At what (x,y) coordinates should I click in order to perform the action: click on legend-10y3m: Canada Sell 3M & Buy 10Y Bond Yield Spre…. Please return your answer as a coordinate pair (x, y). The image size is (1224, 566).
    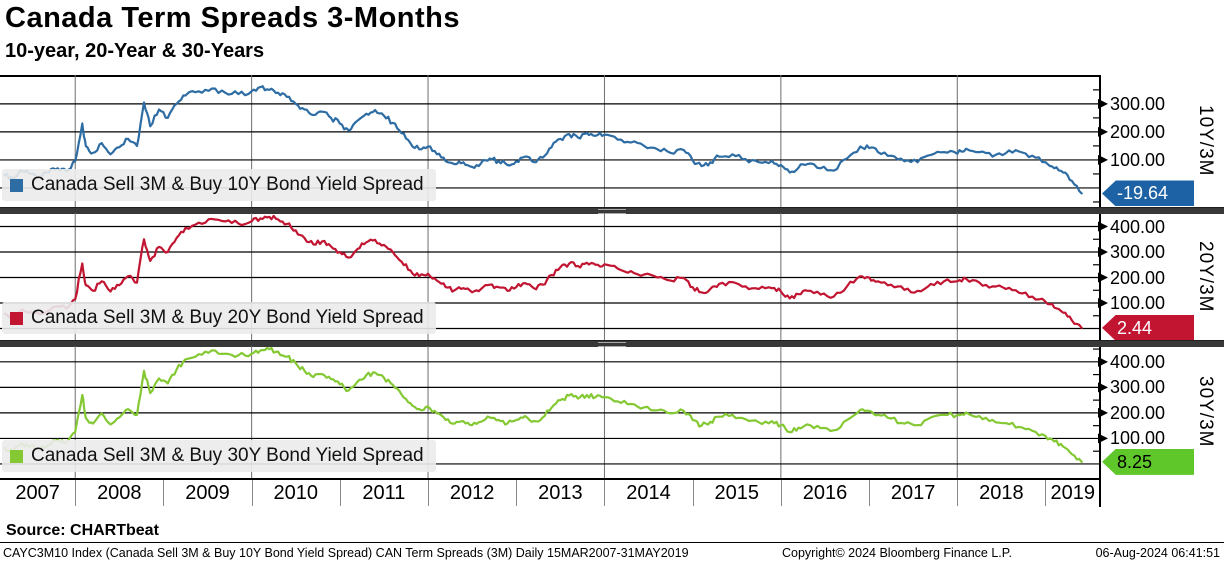
    Looking at the image, I should click on (219, 185).